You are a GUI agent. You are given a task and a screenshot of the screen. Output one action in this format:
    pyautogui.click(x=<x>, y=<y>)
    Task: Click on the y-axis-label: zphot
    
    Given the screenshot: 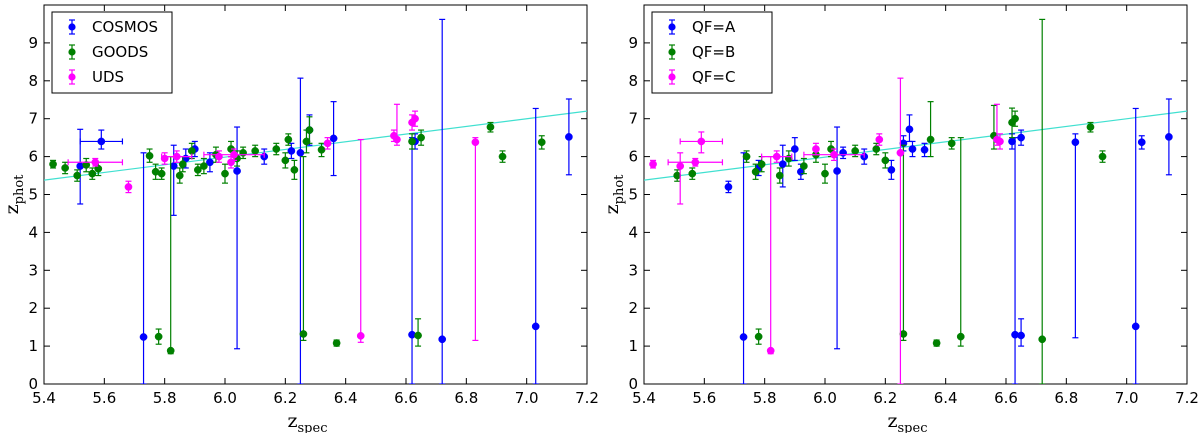 What is the action you would take?
    pyautogui.click(x=614, y=194)
    